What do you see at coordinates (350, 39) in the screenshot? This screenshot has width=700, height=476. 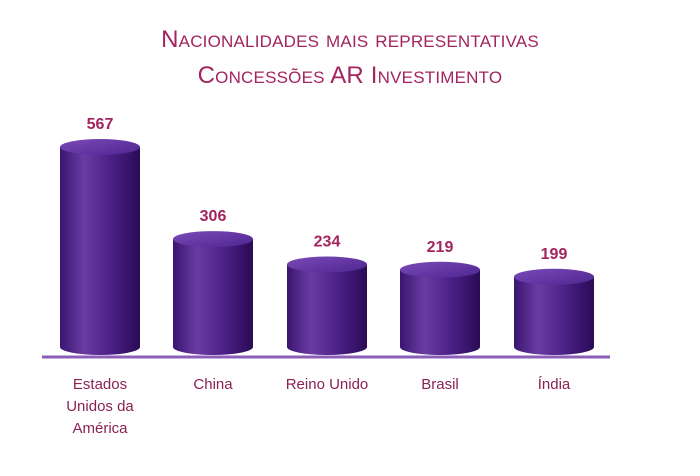 I see `chart-title-line-1: Nacionalidades mais representativas` at bounding box center [350, 39].